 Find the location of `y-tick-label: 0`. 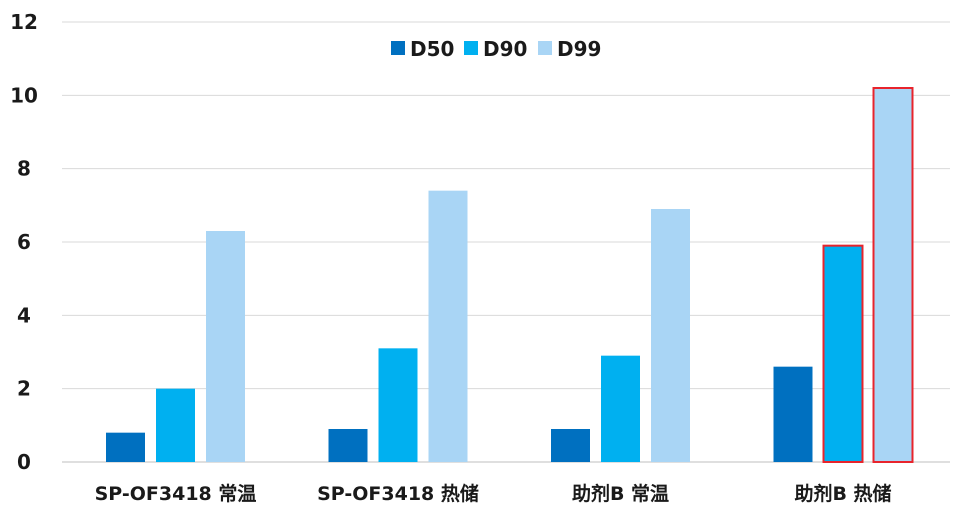

y-tick-label: 0 is located at coordinates (24, 462).